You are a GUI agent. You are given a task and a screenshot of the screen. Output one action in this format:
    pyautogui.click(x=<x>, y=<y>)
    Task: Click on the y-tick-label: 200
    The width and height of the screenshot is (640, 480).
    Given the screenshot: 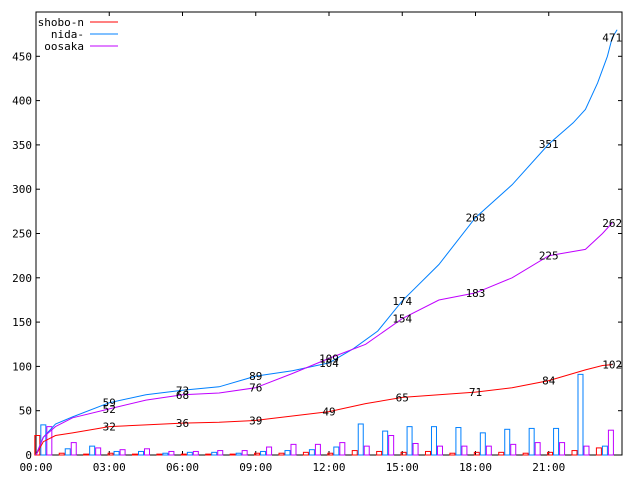 What is the action you would take?
    pyautogui.click(x=22, y=278)
    